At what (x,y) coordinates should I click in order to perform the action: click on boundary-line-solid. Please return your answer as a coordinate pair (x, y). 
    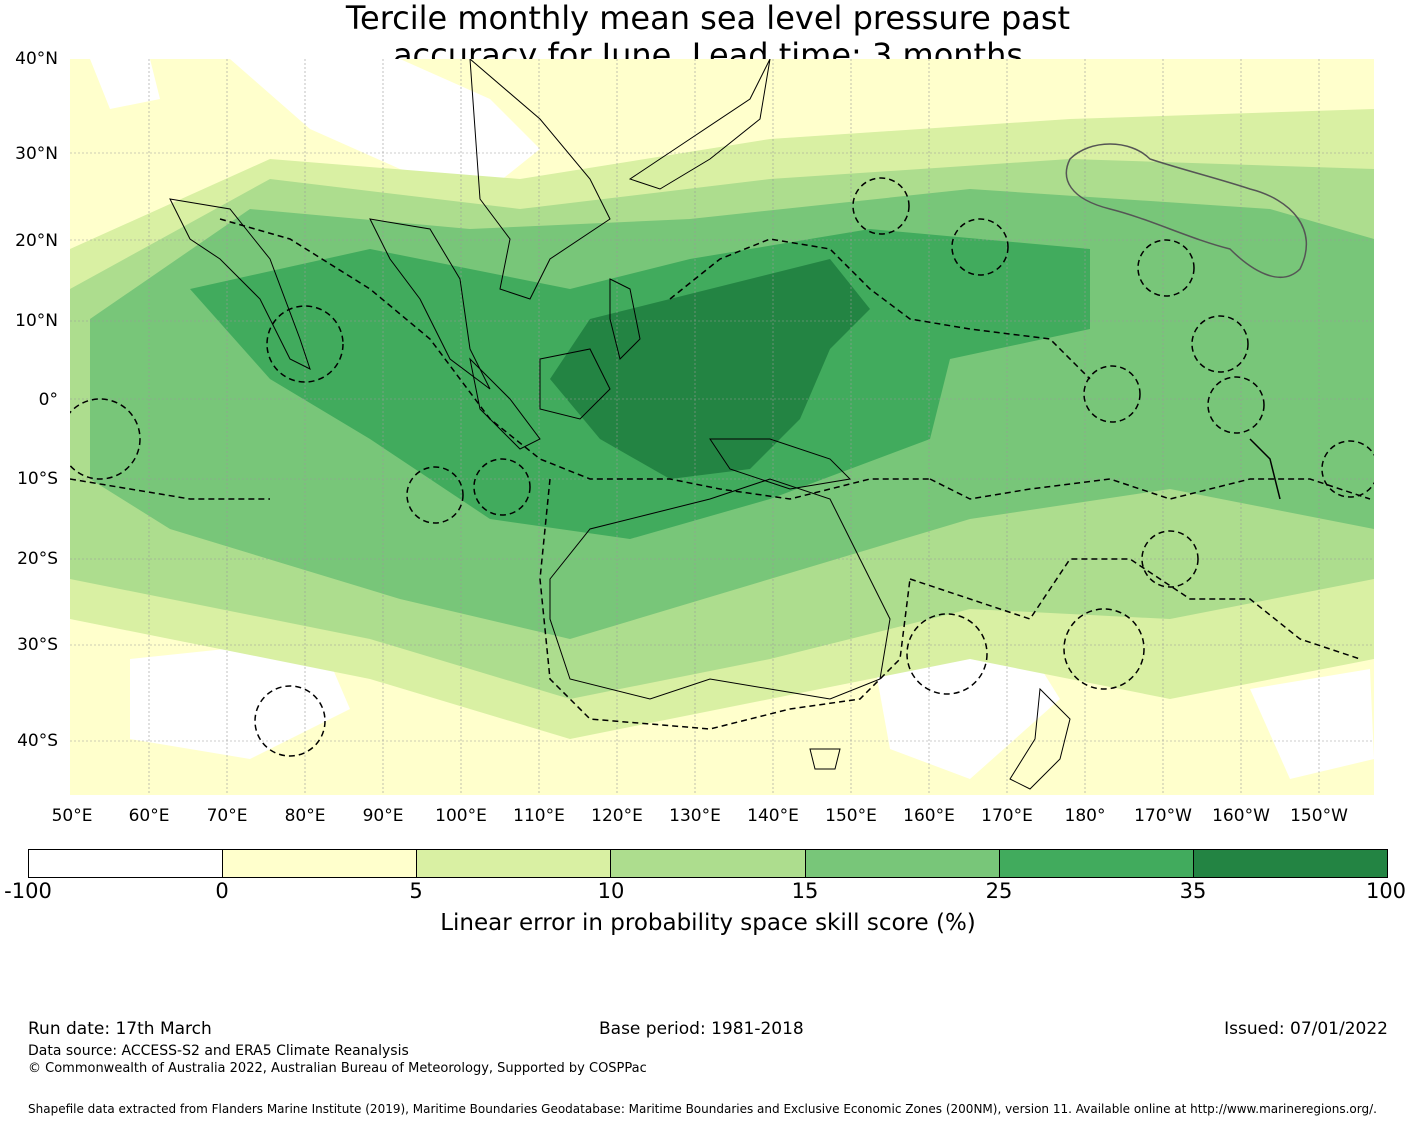
    Looking at the image, I should click on (1265, 469).